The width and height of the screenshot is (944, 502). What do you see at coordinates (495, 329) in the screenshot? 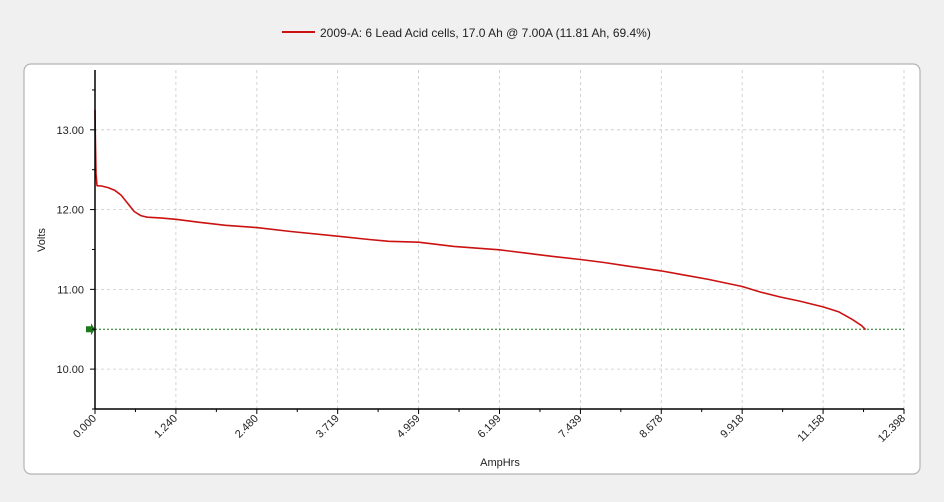
I see `threshold` at bounding box center [495, 329].